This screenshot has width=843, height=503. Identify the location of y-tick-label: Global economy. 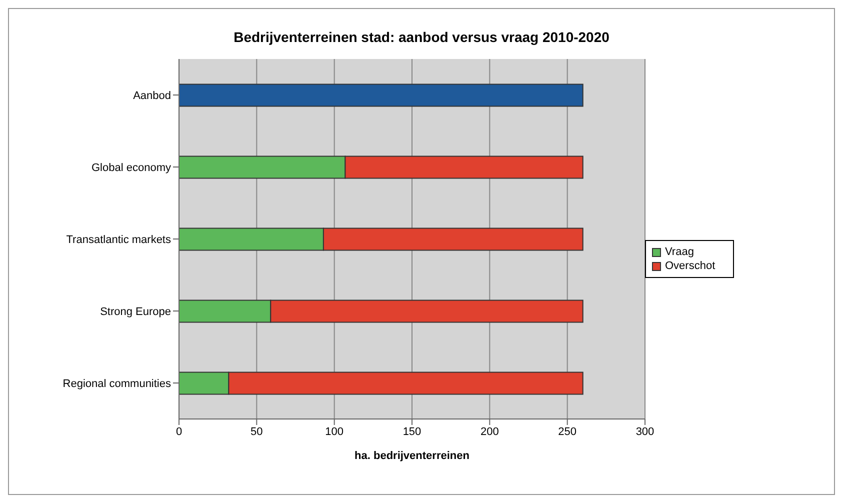
(132, 168).